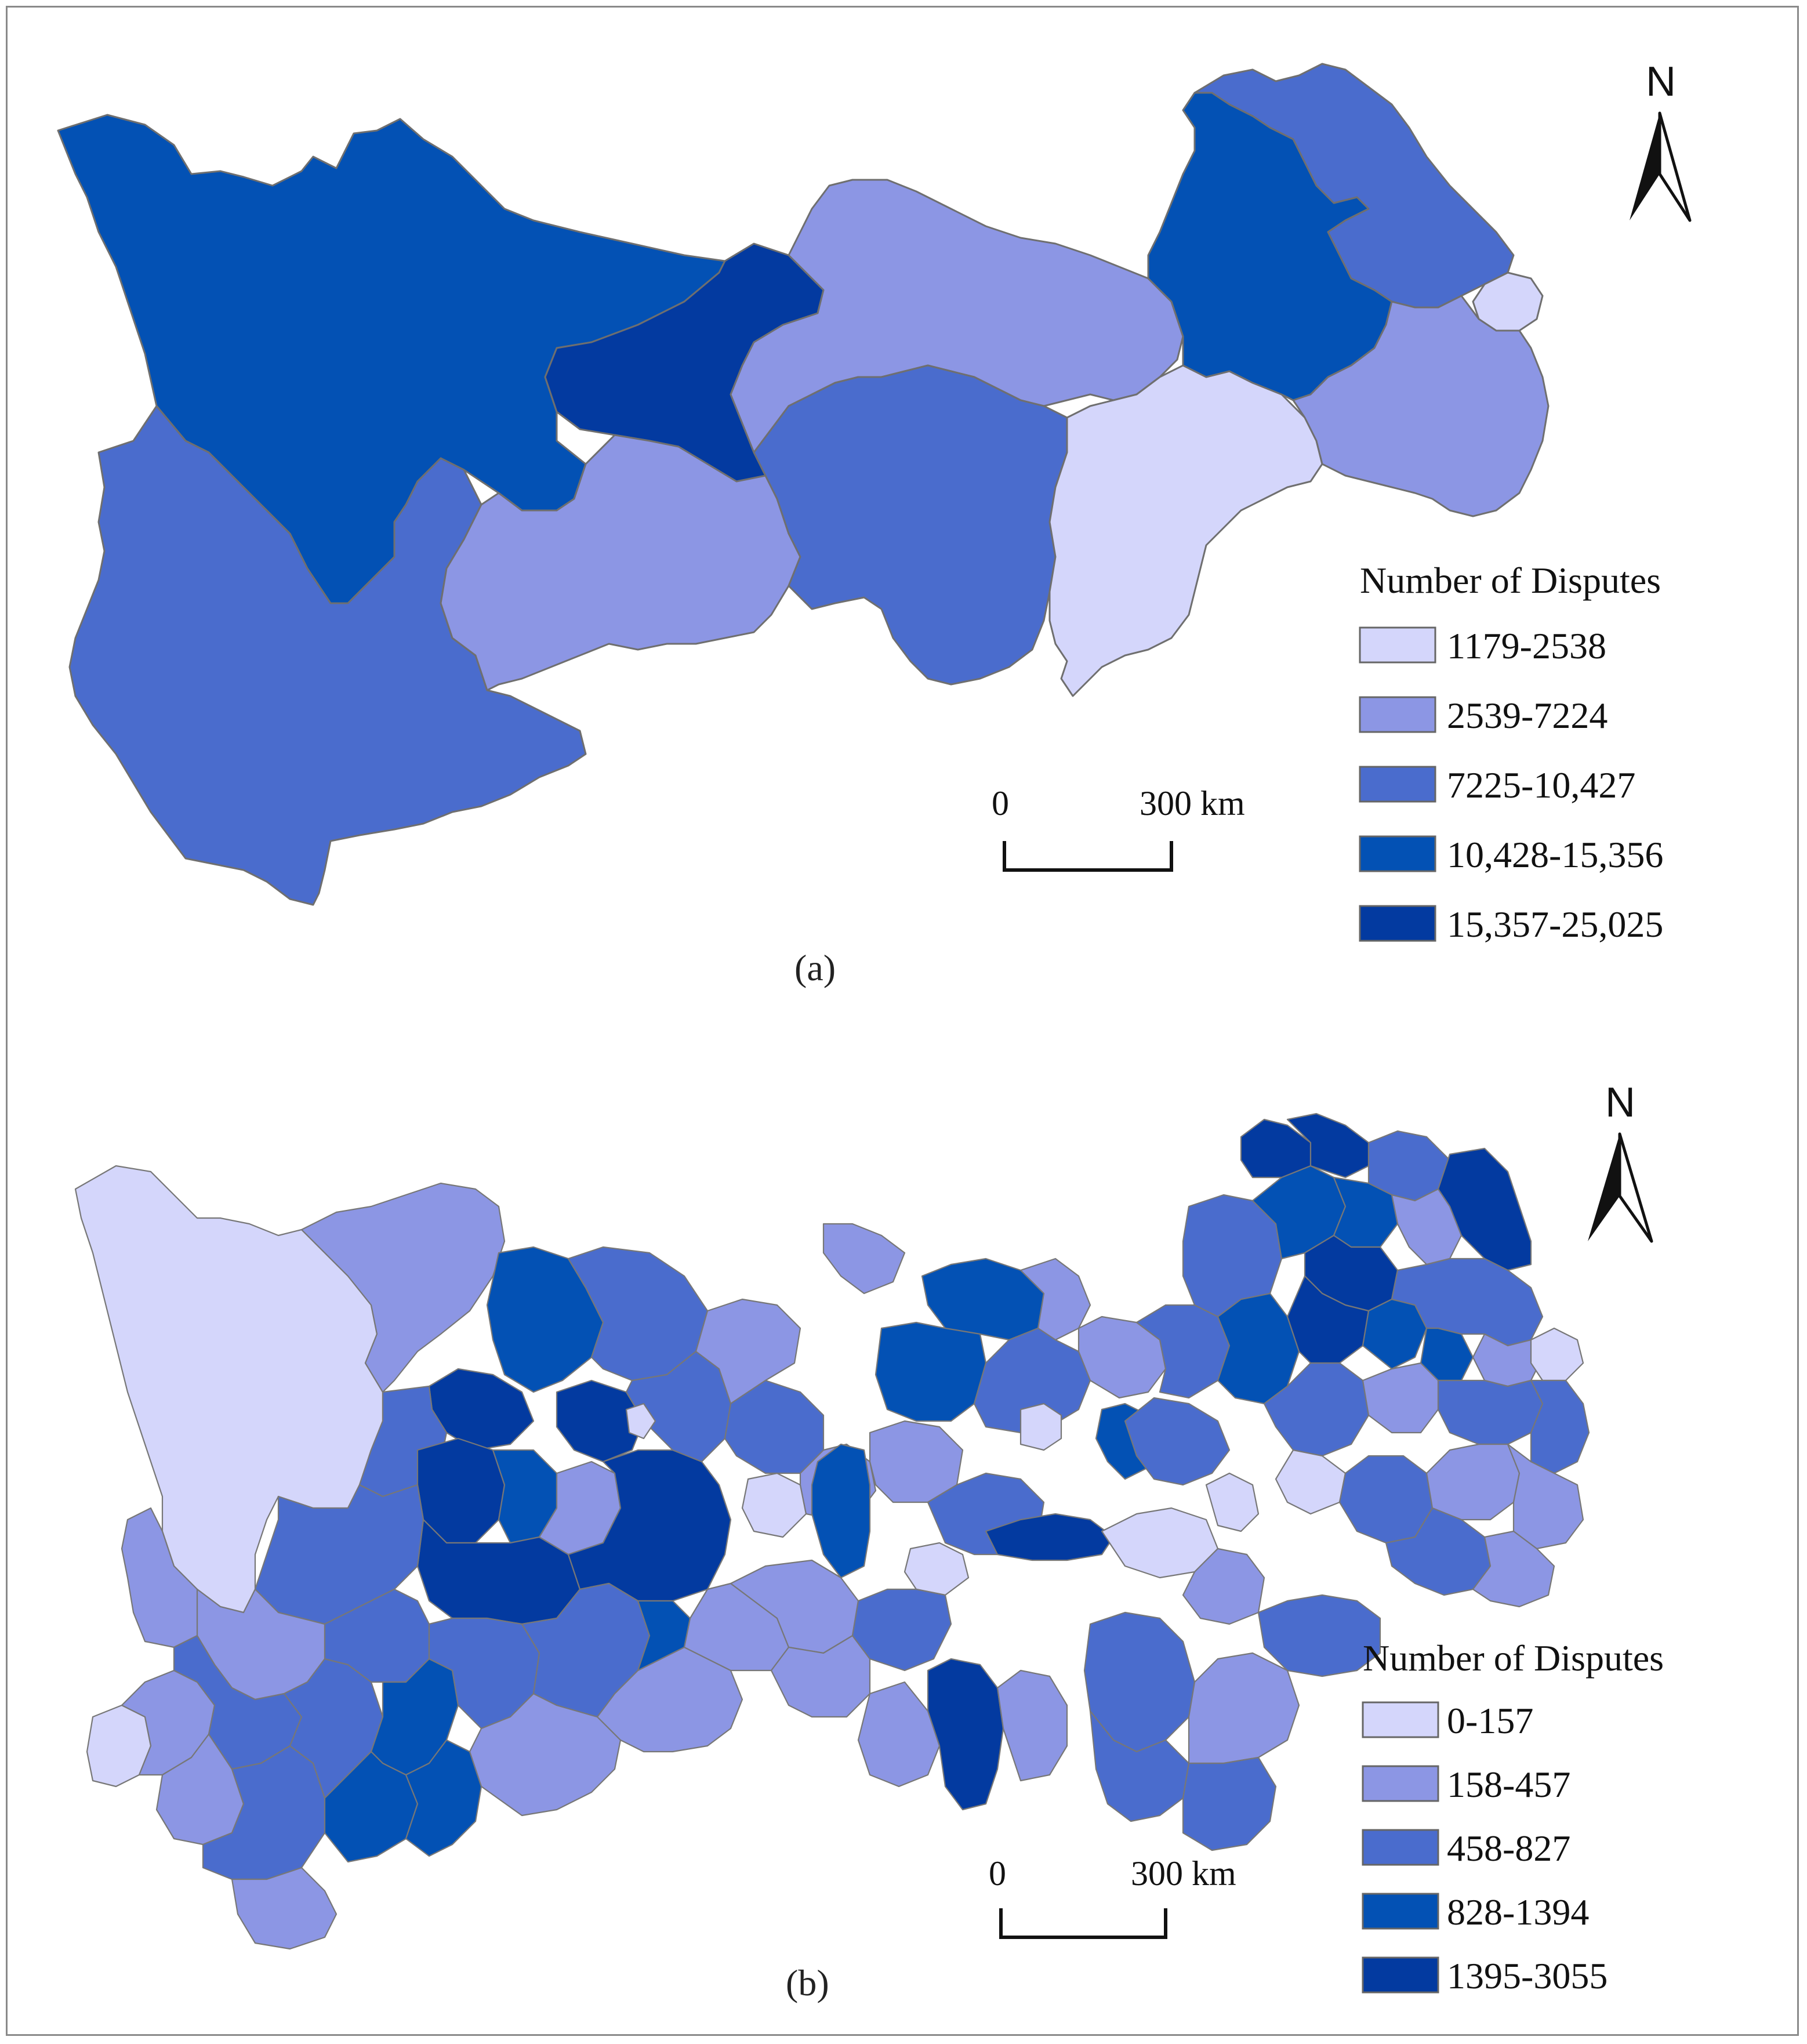 The width and height of the screenshot is (1807, 2044). I want to click on legend-label: 158-457, so click(1508, 1784).